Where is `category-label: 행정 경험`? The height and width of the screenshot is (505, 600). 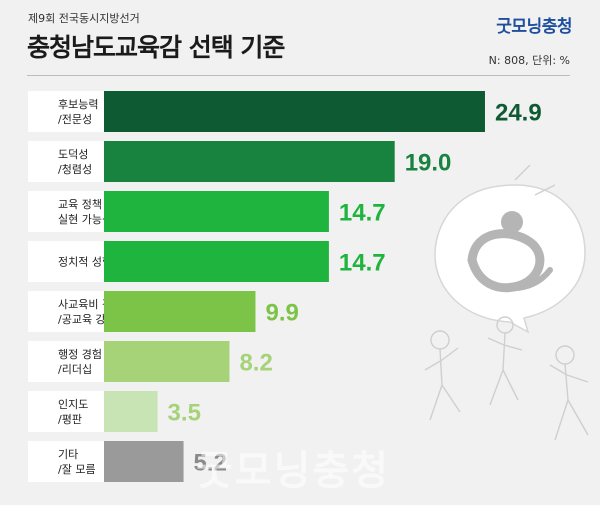
category-label: 행정 경험 is located at coordinates (80, 354).